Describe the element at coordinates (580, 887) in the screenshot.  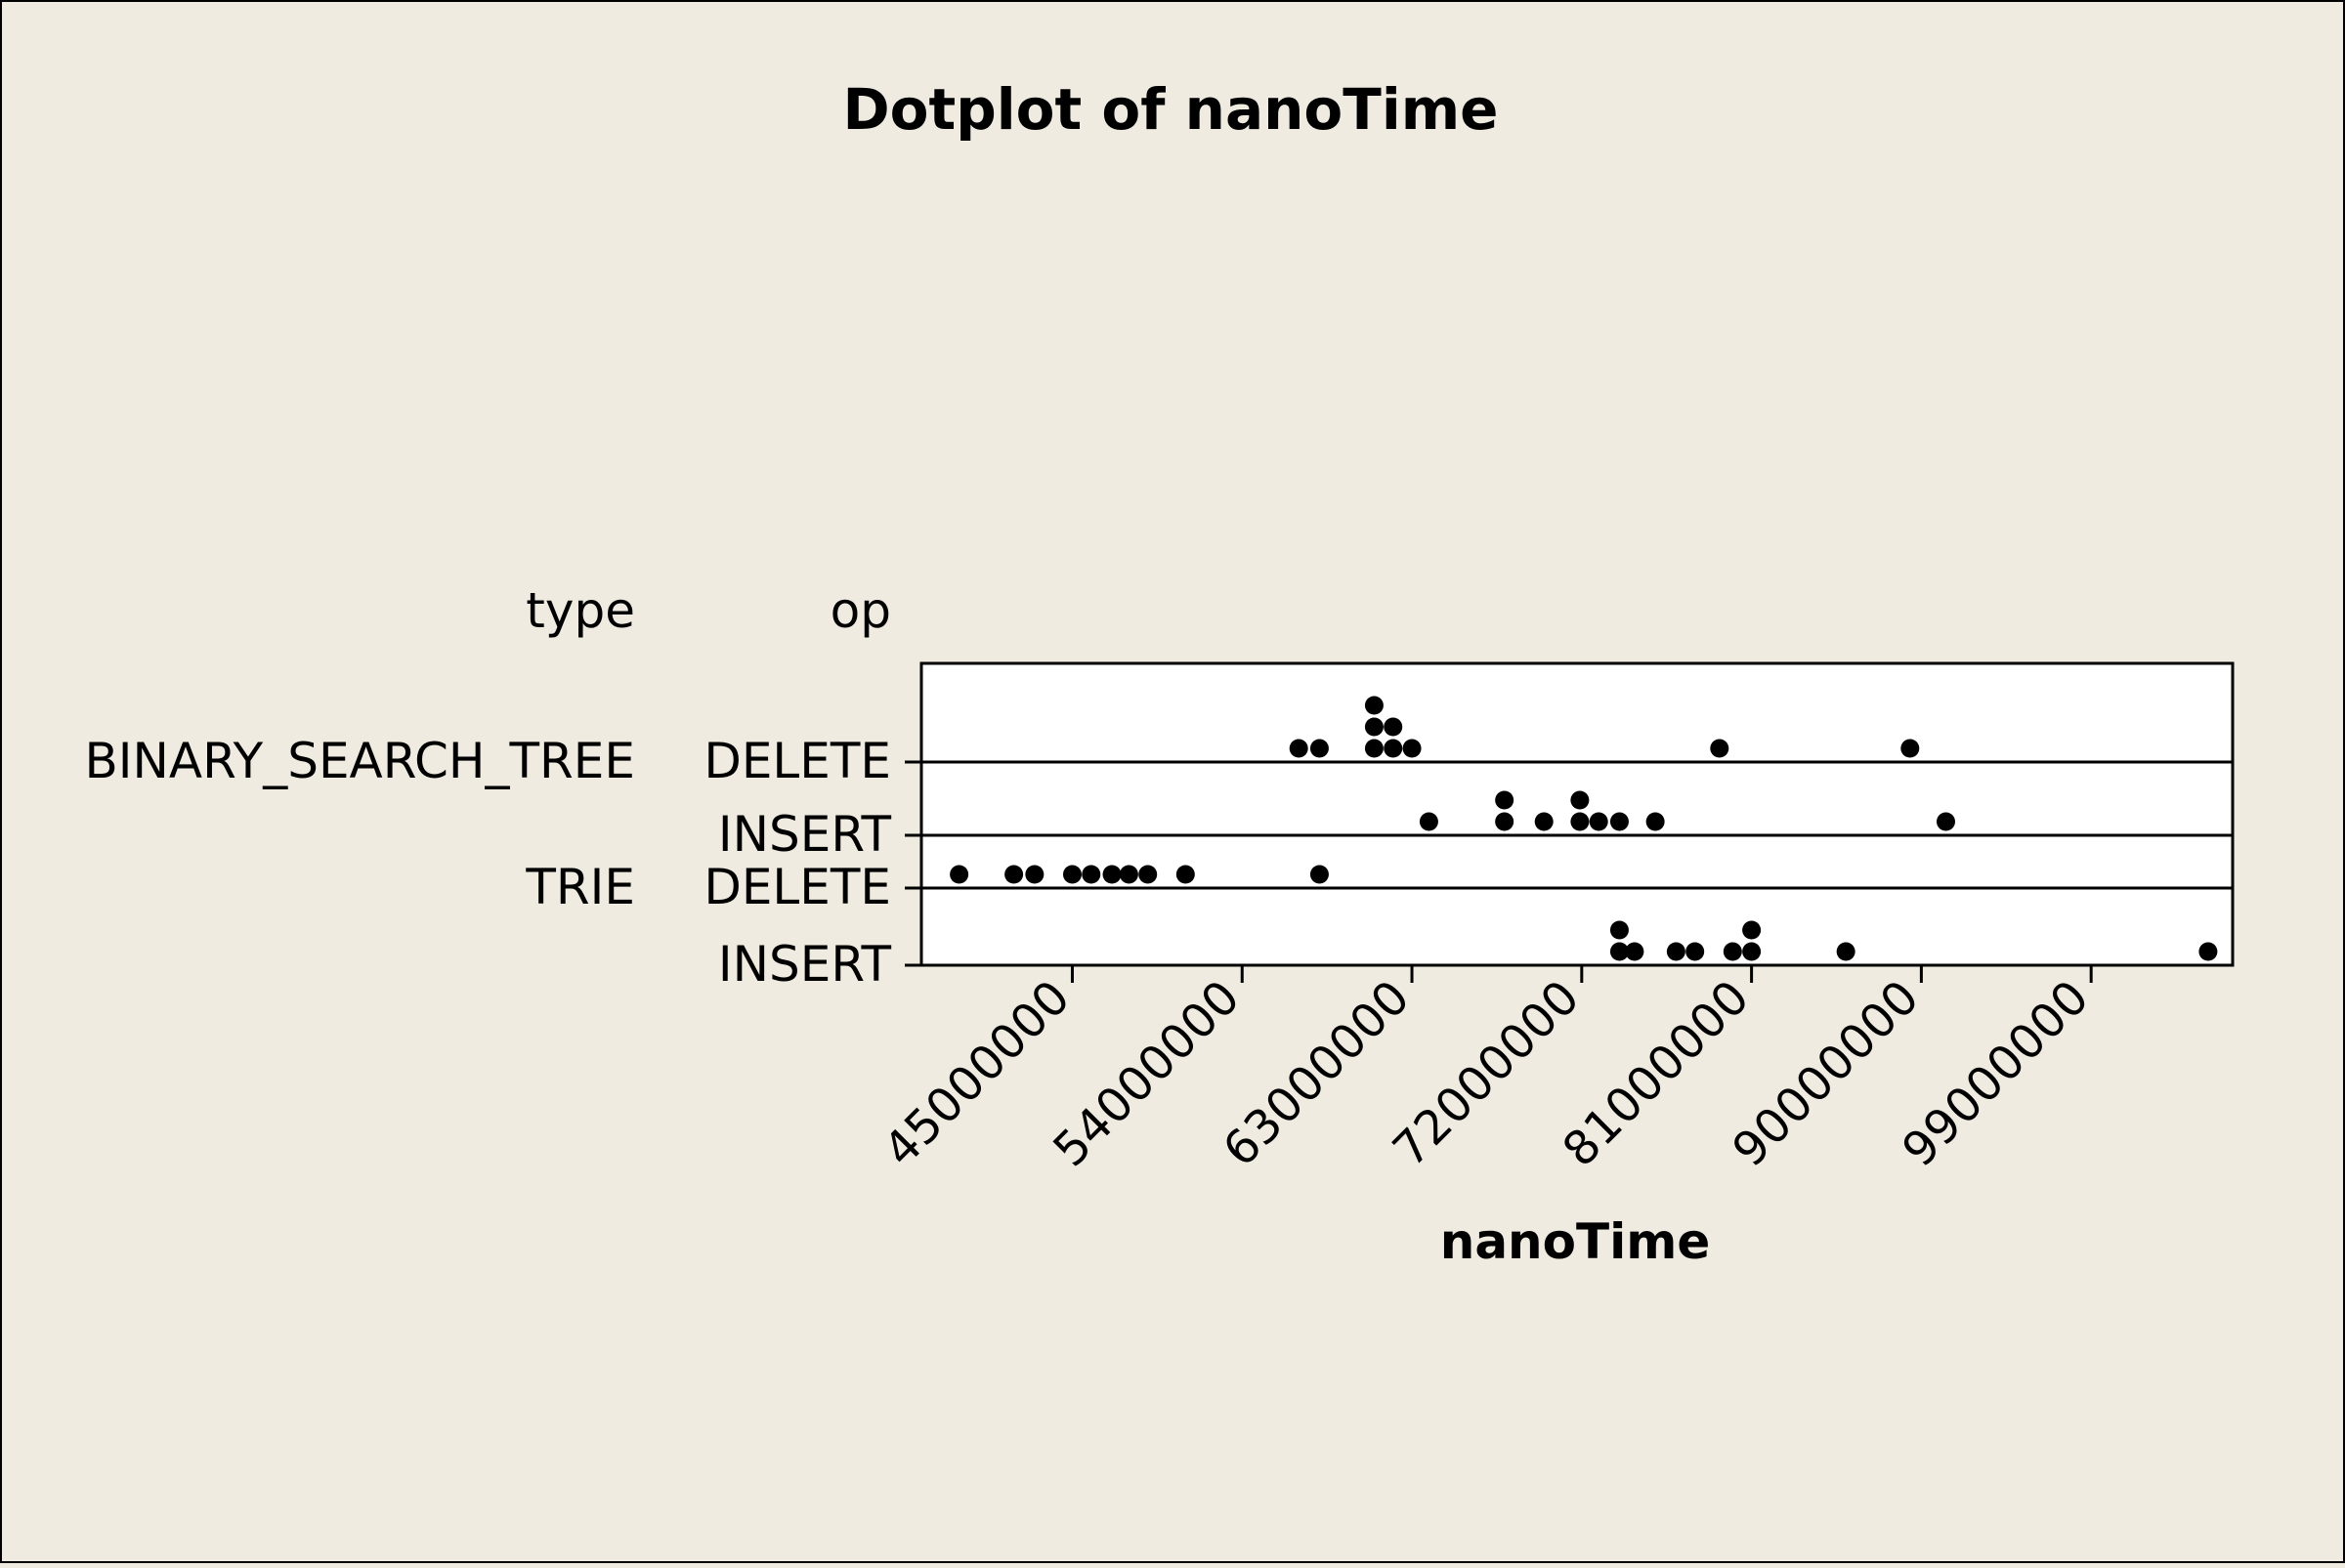
I see `type-label: TRIE` at that location.